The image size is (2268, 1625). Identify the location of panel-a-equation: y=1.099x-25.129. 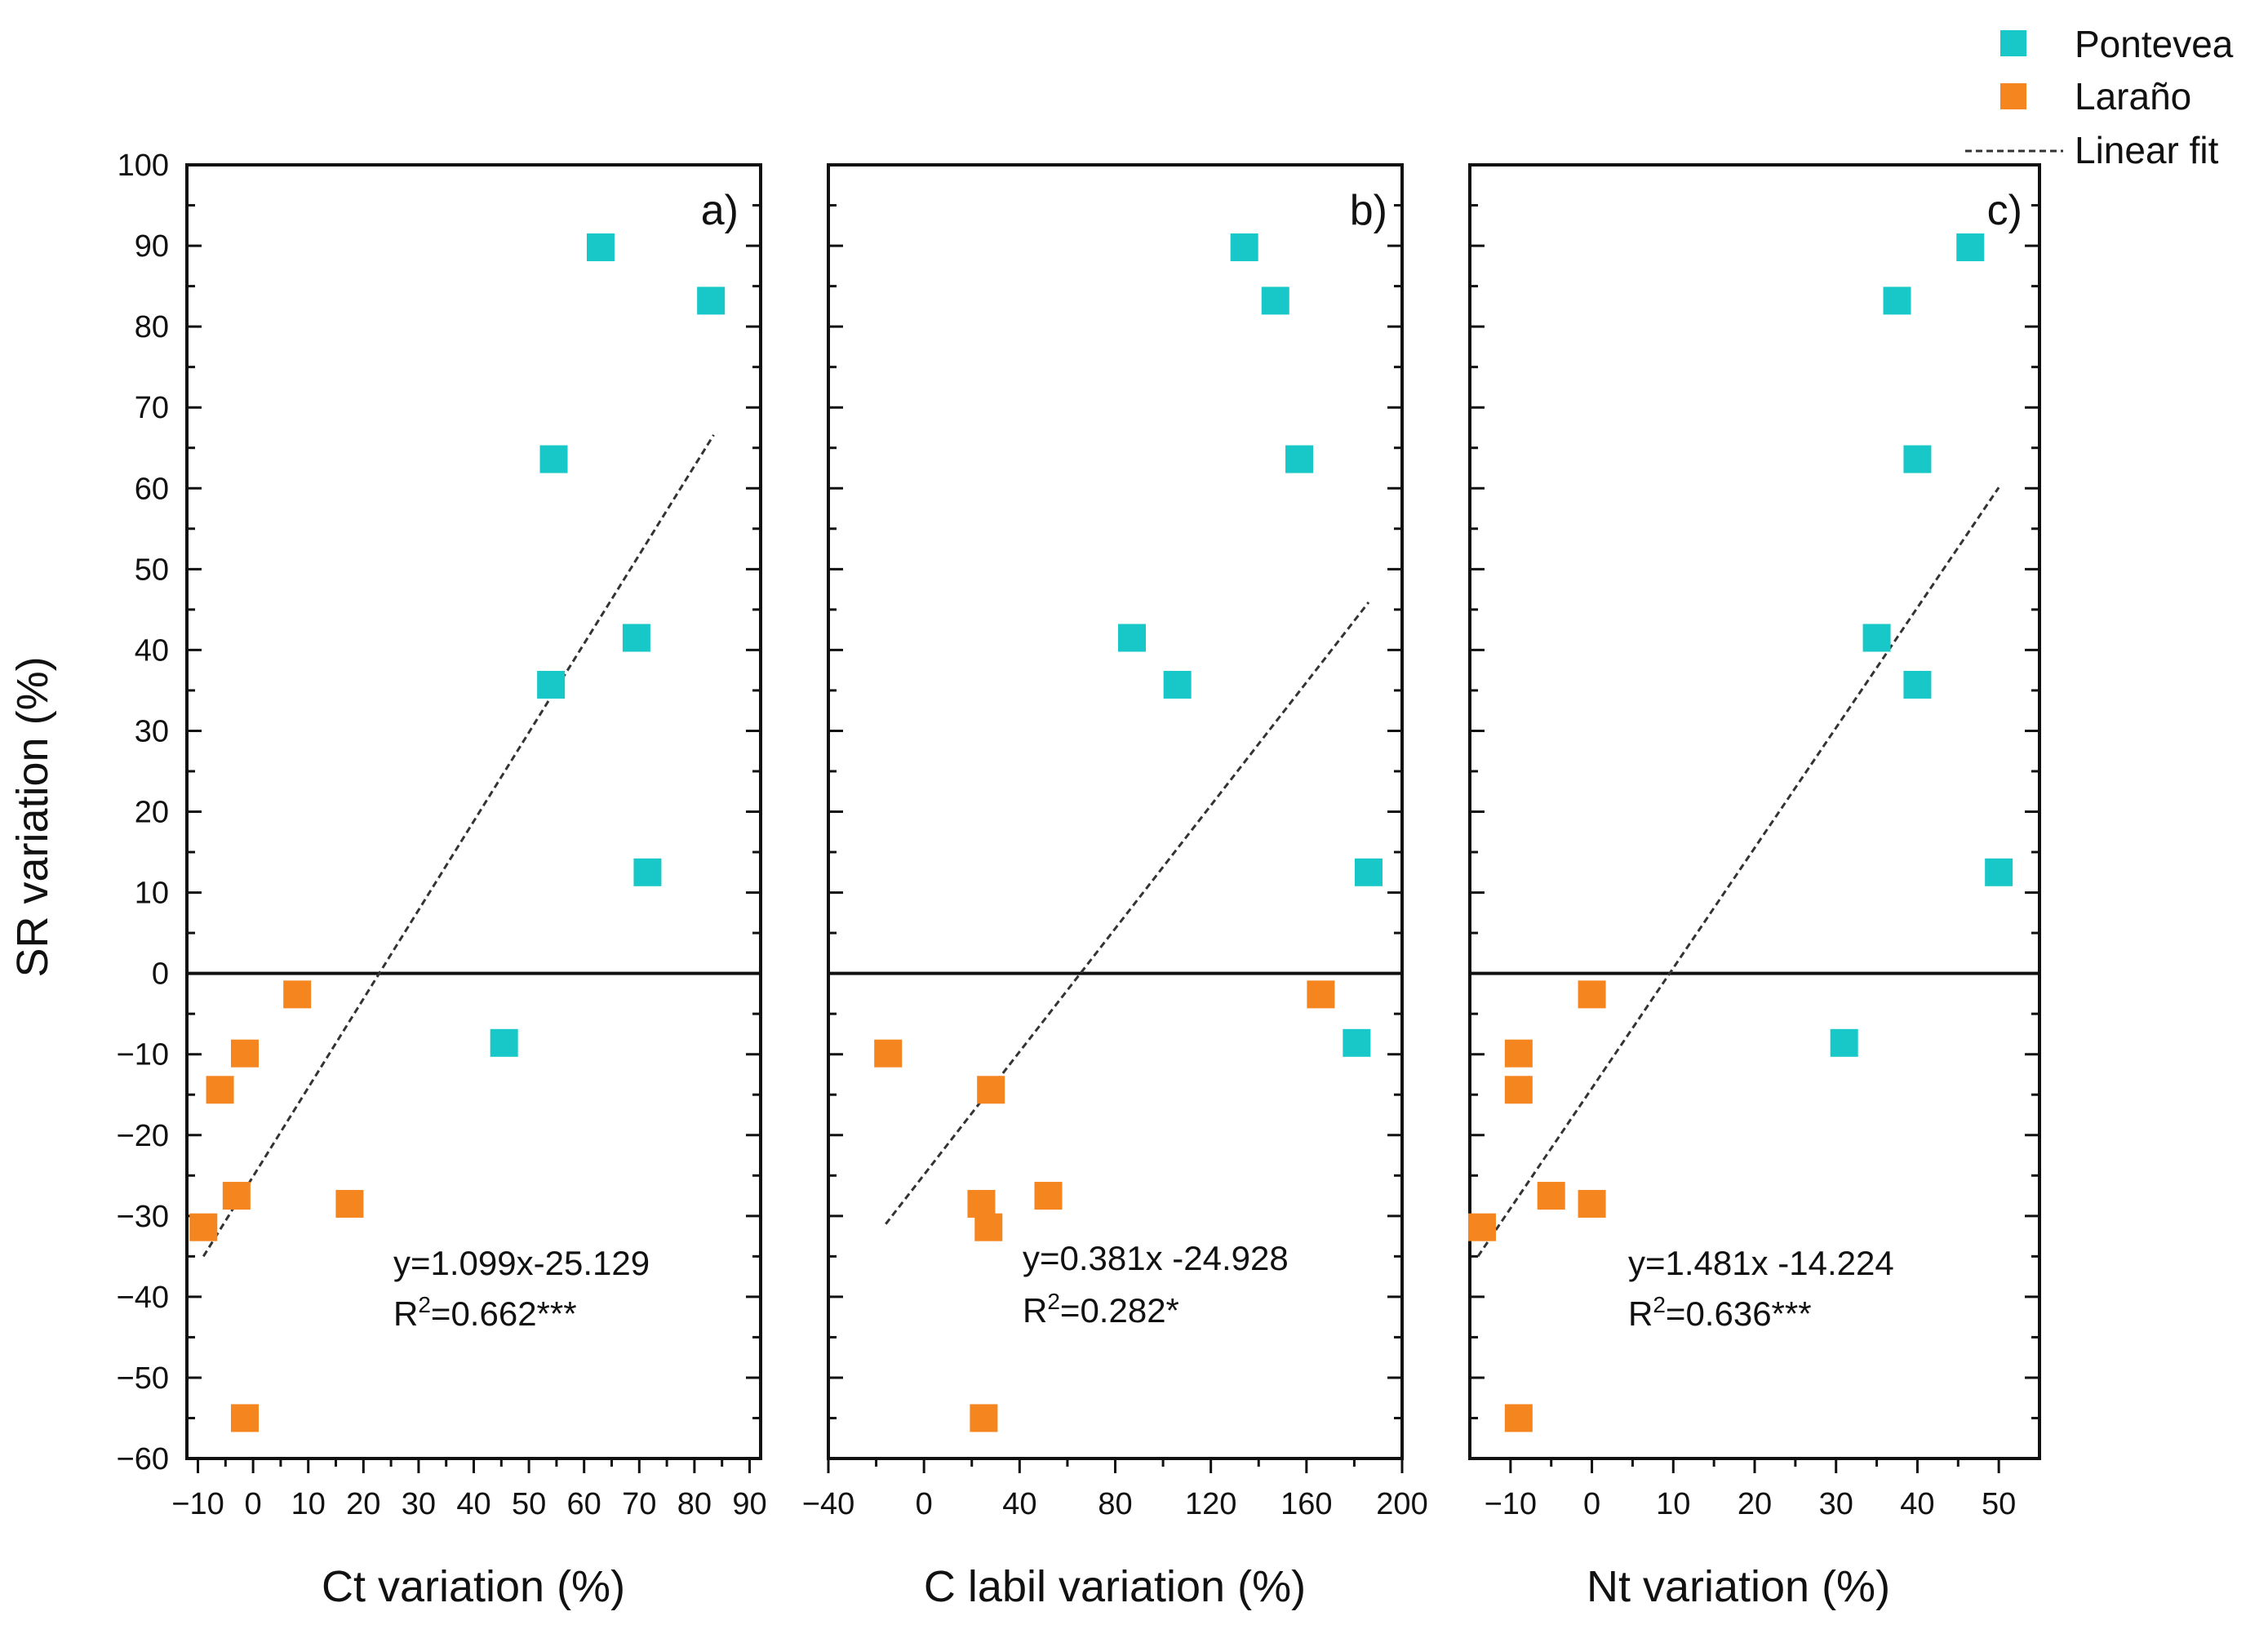
(521, 1263).